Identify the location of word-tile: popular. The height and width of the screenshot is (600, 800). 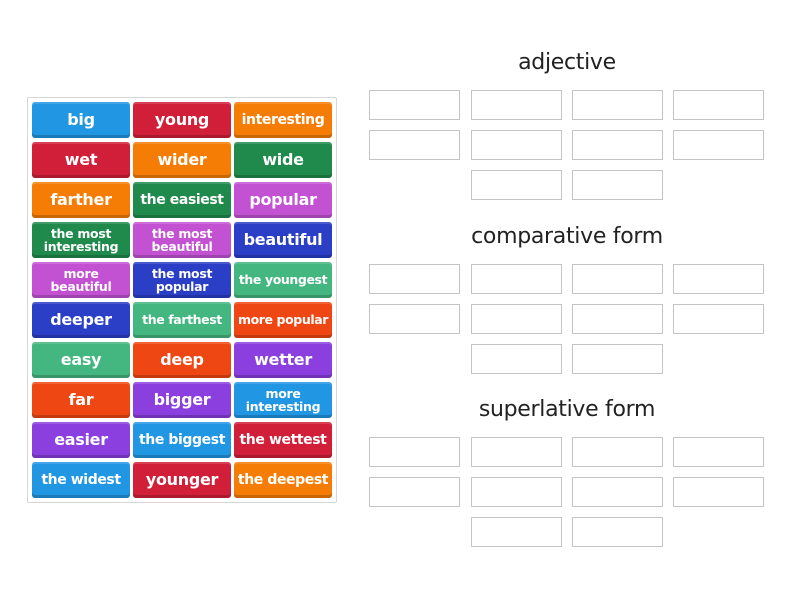
(283, 200).